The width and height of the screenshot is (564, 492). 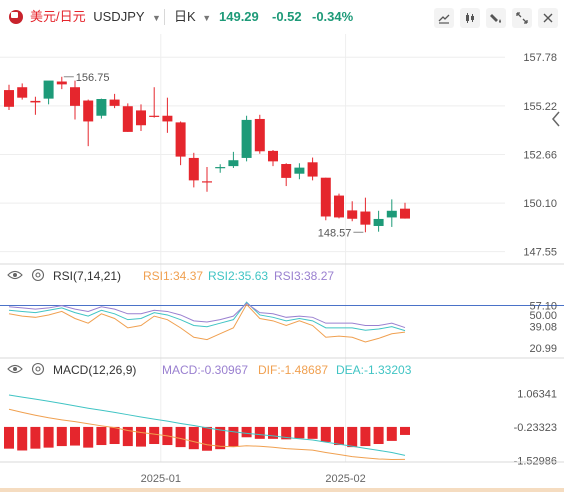 I want to click on y-axis-tick: 147.55, so click(x=540, y=253).